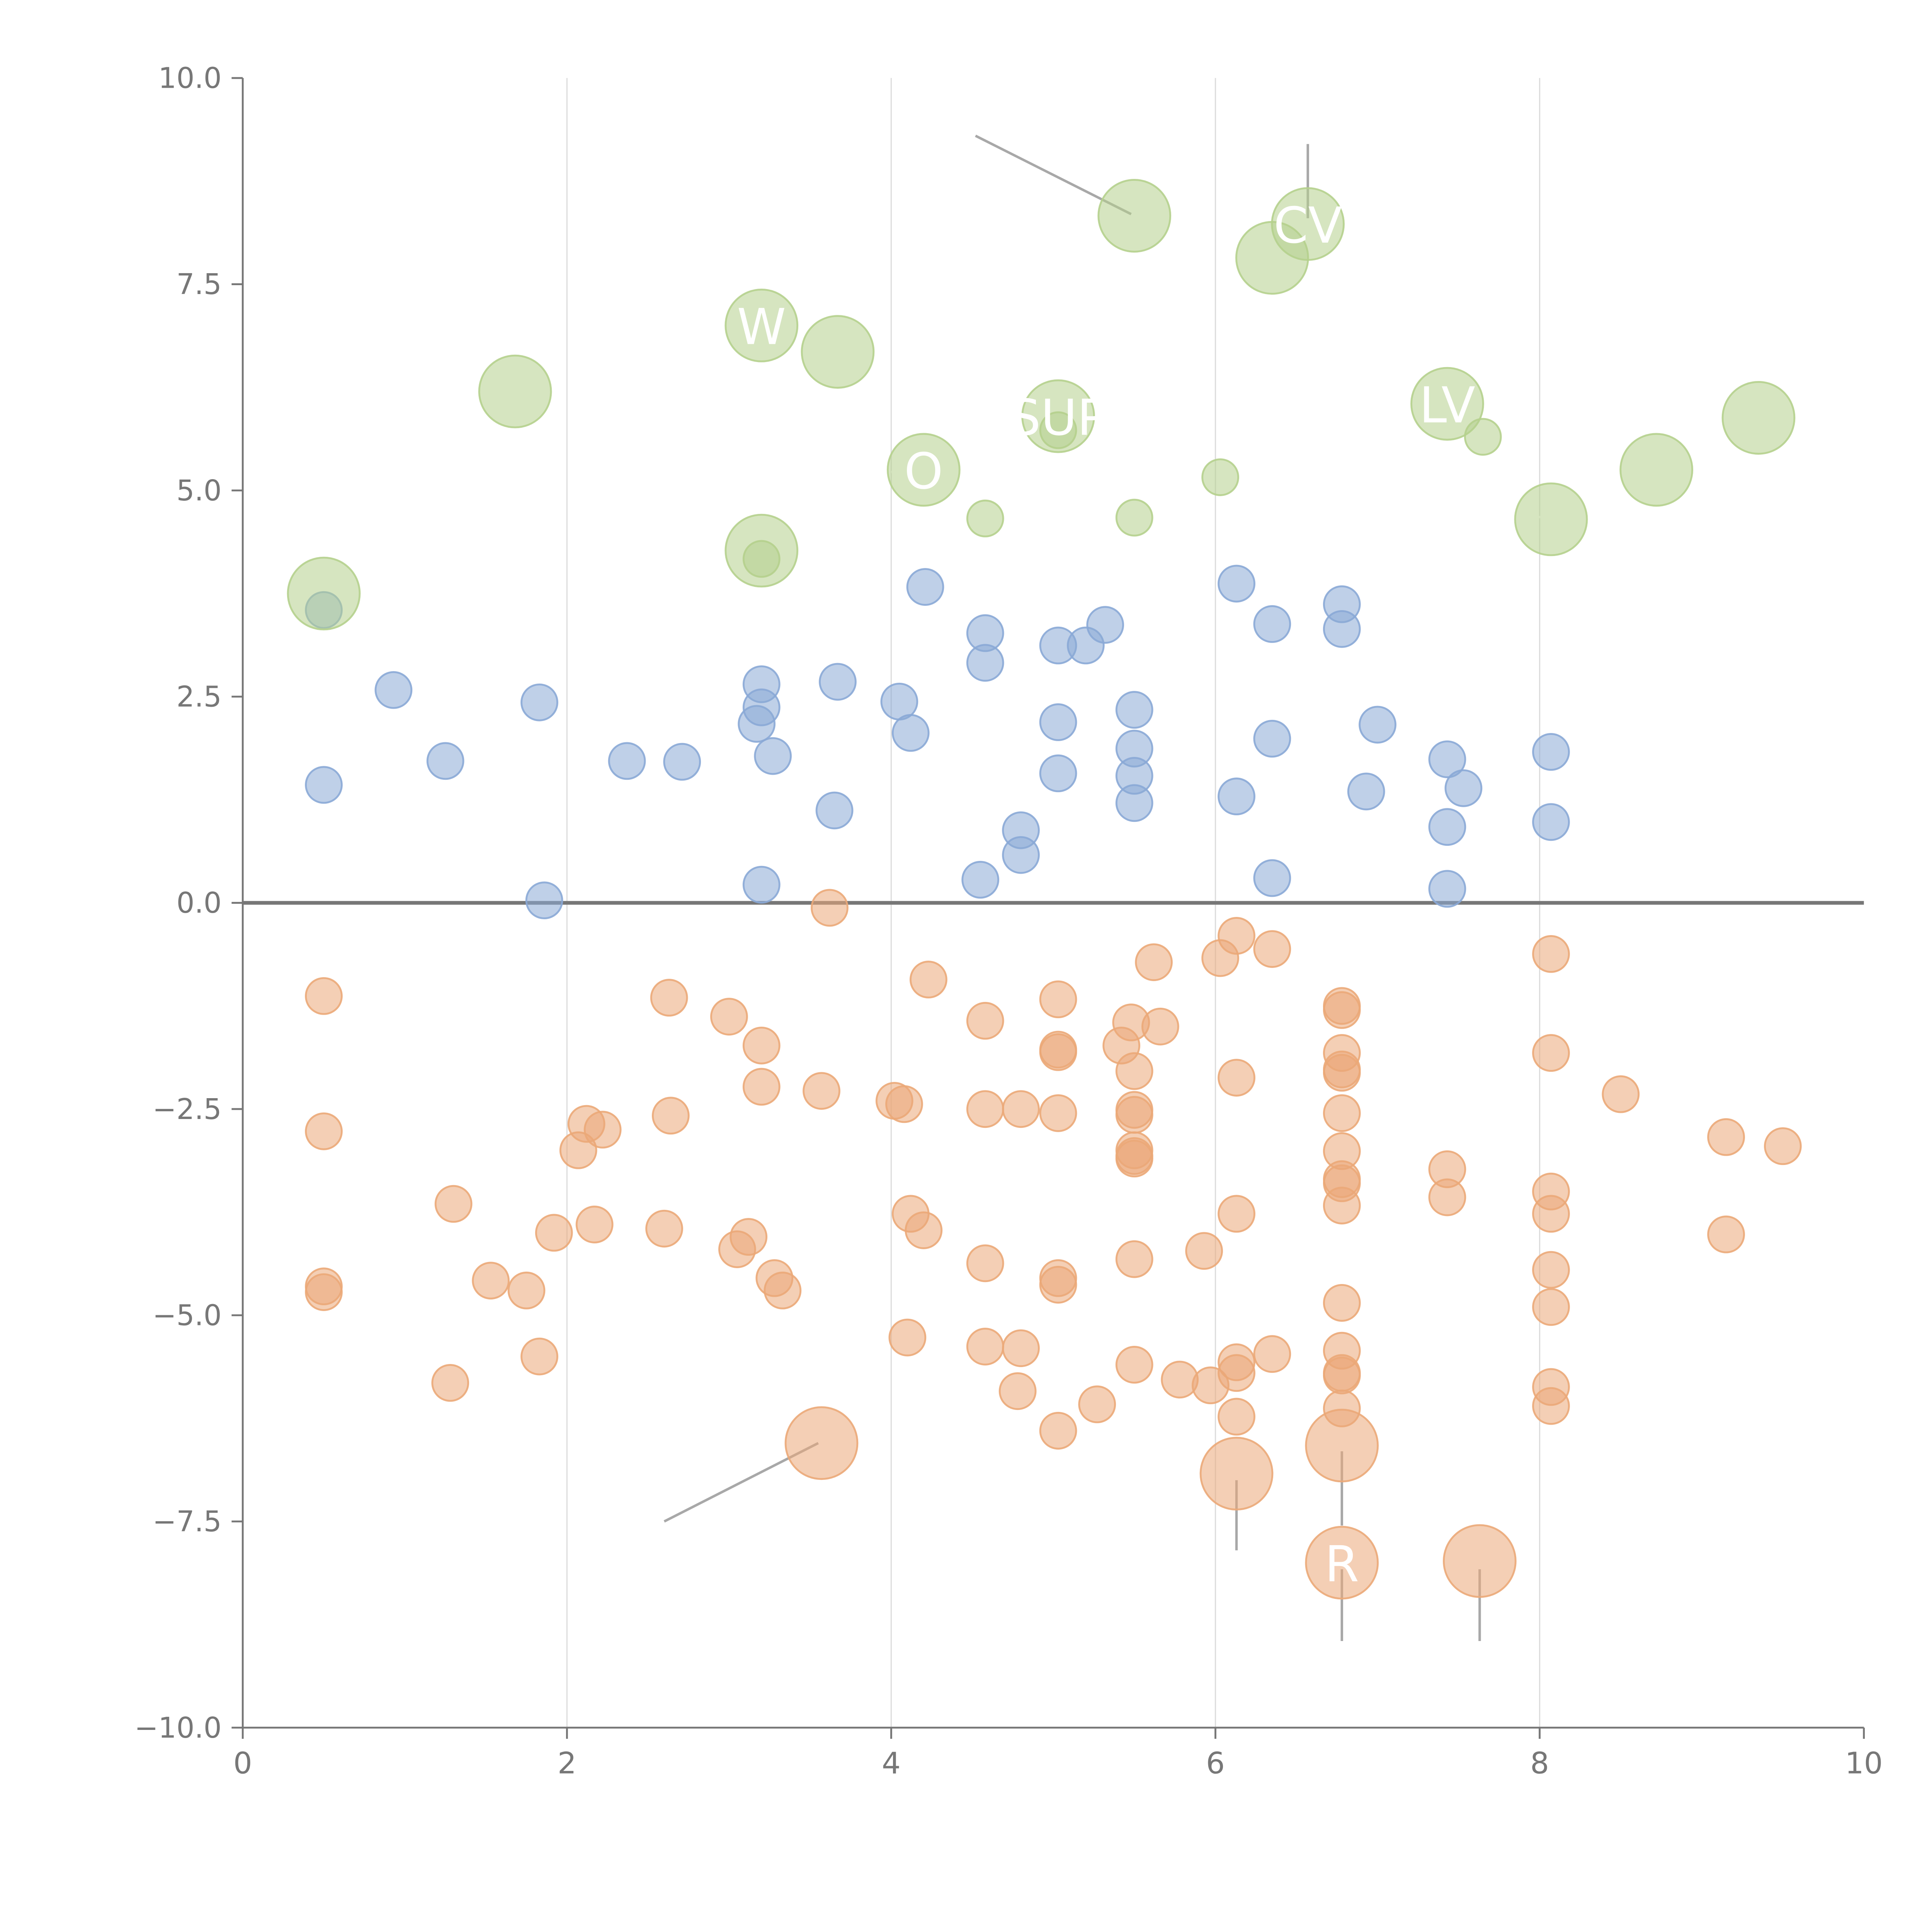 Image resolution: width=1932 pixels, height=1932 pixels. What do you see at coordinates (178, 1728) in the screenshot?
I see `y-tick-label-0: −10.0` at bounding box center [178, 1728].